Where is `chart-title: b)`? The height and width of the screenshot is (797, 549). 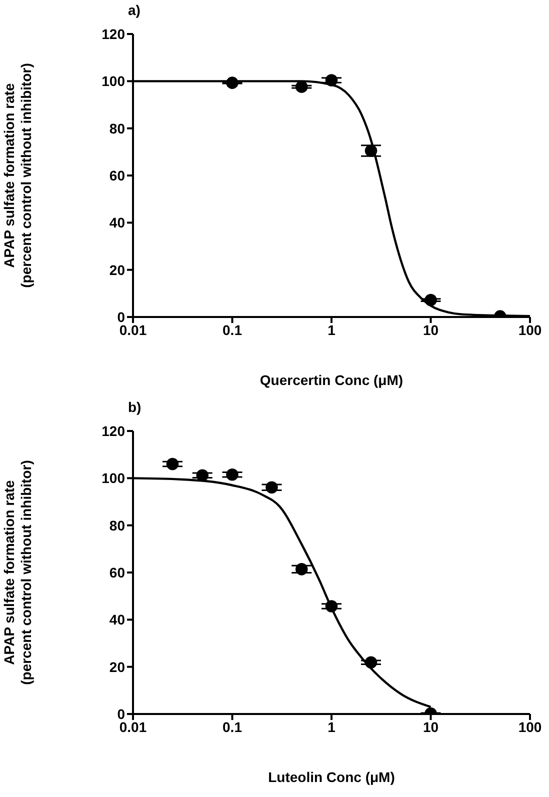 chart-title: b) is located at coordinates (135, 407).